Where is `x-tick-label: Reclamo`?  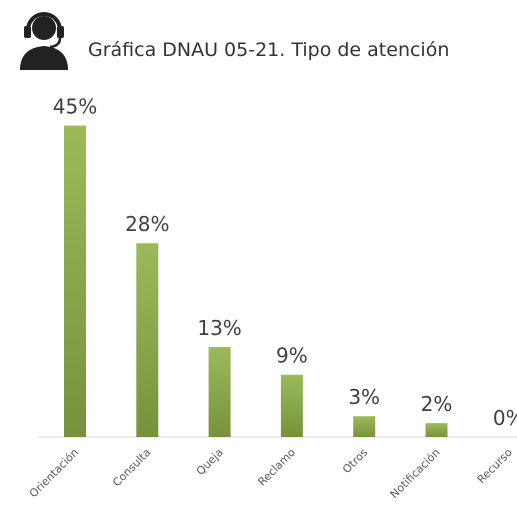 x-tick-label: Reclamo is located at coordinates (276, 467).